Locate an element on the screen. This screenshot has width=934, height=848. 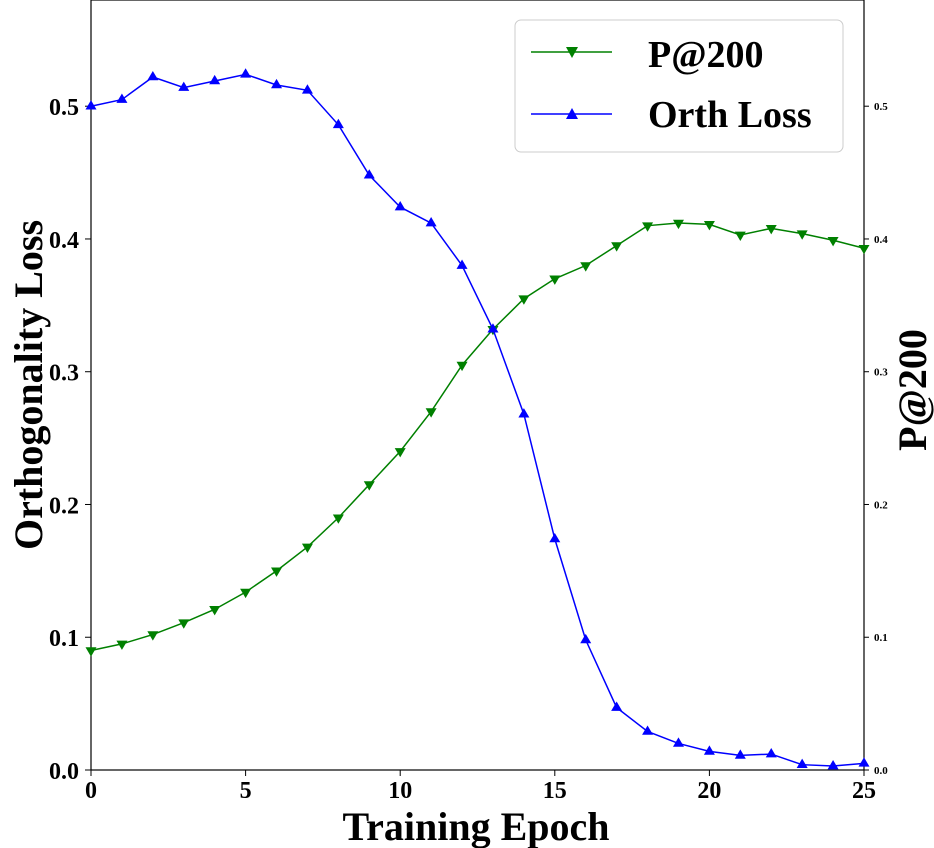
legend-marker-p200 is located at coordinates (572, 52).